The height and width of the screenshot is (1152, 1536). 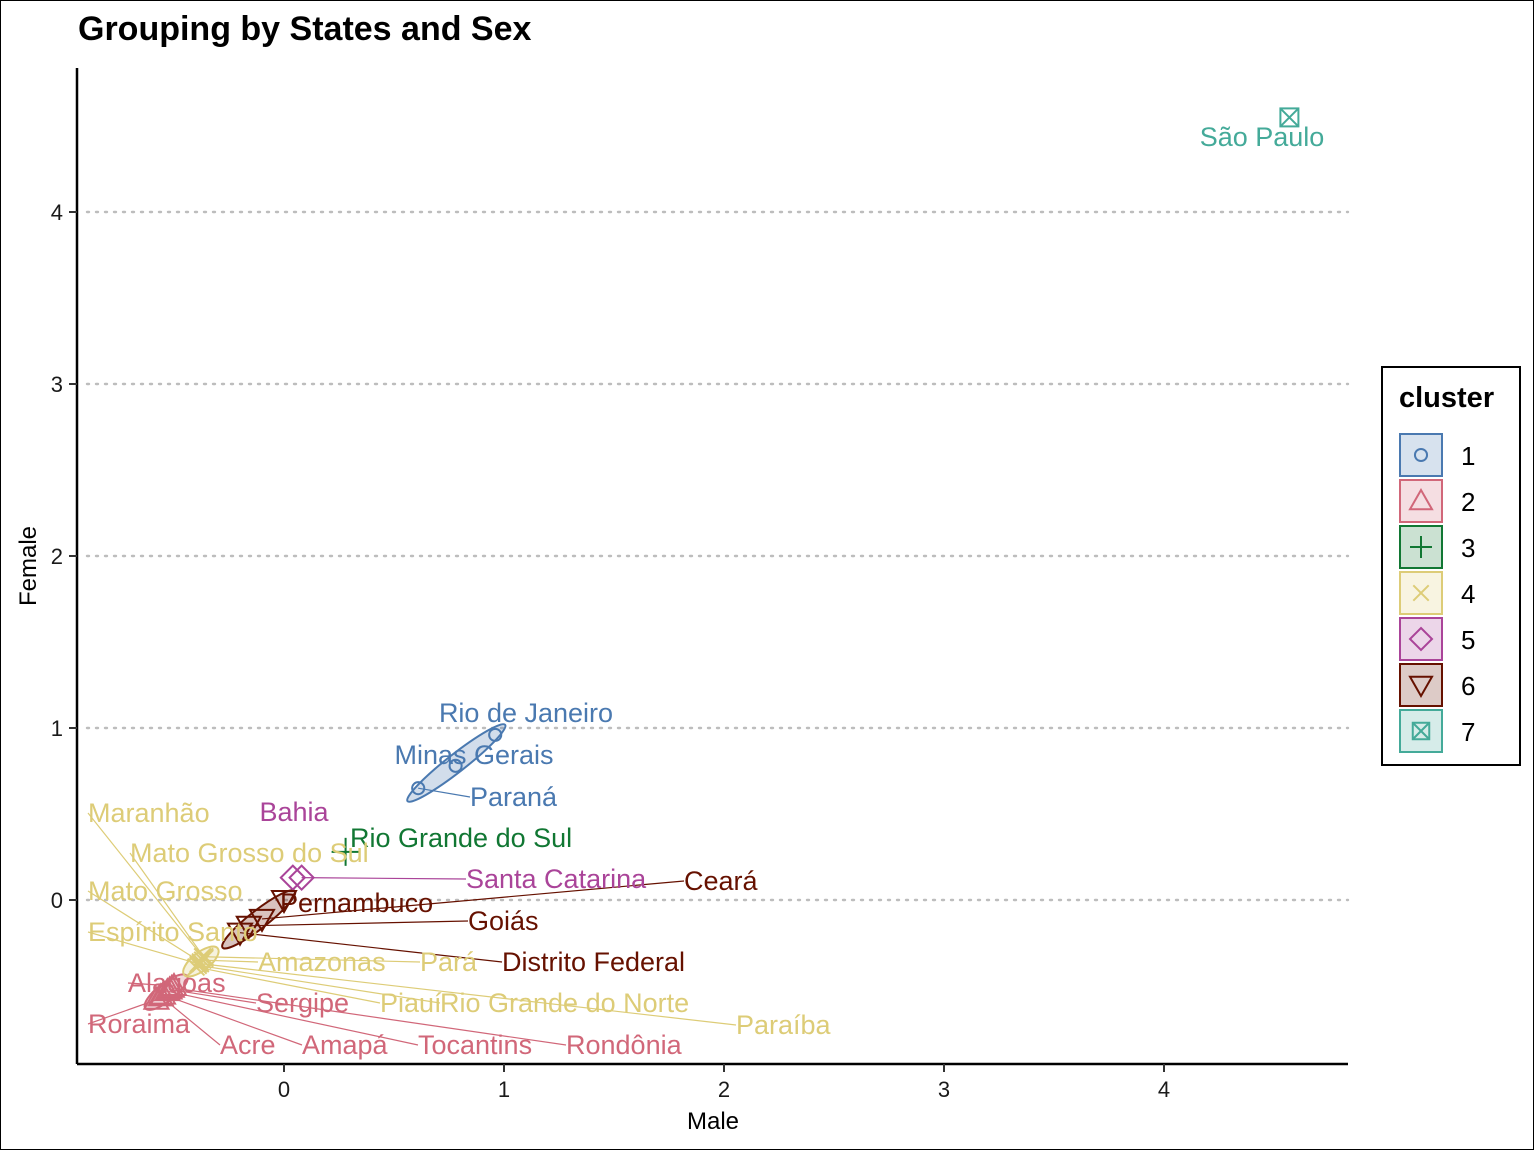 I want to click on y-tick-label-4: 4, so click(x=57, y=212).